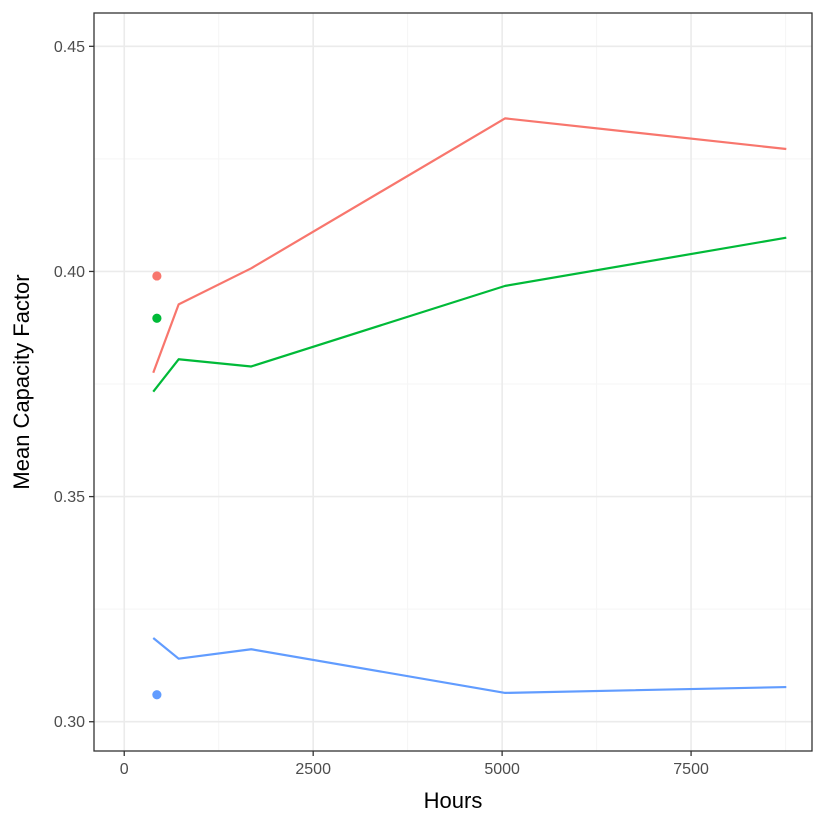 The width and height of the screenshot is (825, 825). Describe the element at coordinates (69, 272) in the screenshot. I see `y-tick-label: 0.40` at that location.